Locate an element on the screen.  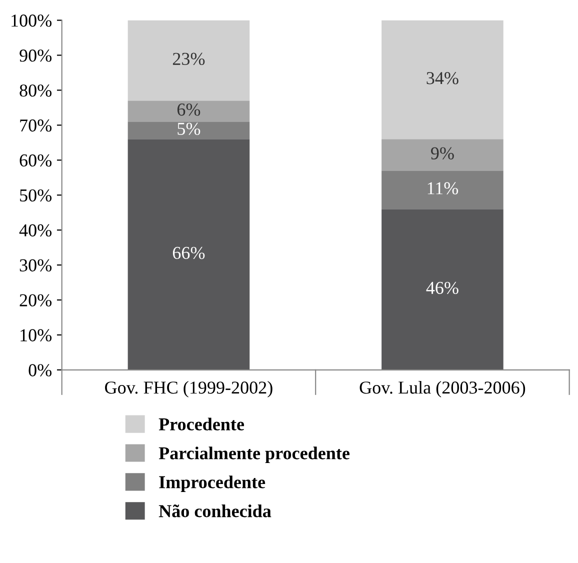
y-tick-label: 20% is located at coordinates (36, 300).